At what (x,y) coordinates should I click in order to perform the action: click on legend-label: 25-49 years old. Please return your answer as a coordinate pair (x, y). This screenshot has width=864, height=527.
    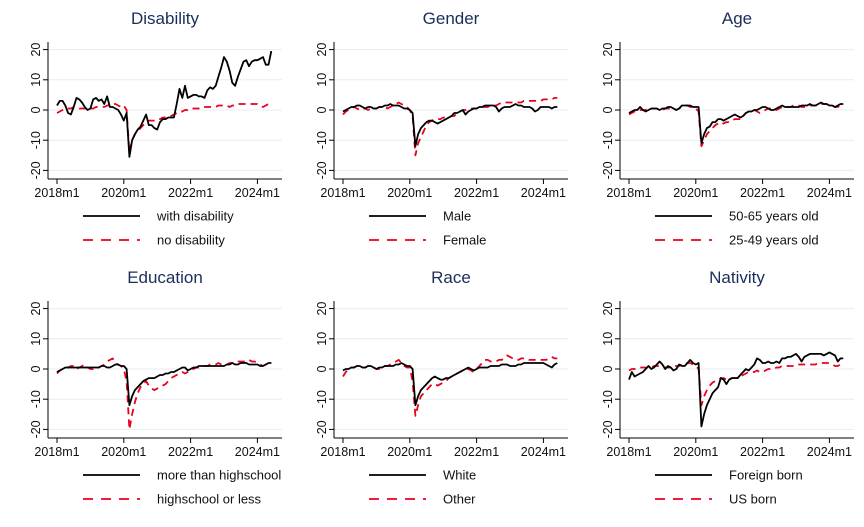
    Looking at the image, I should click on (774, 240).